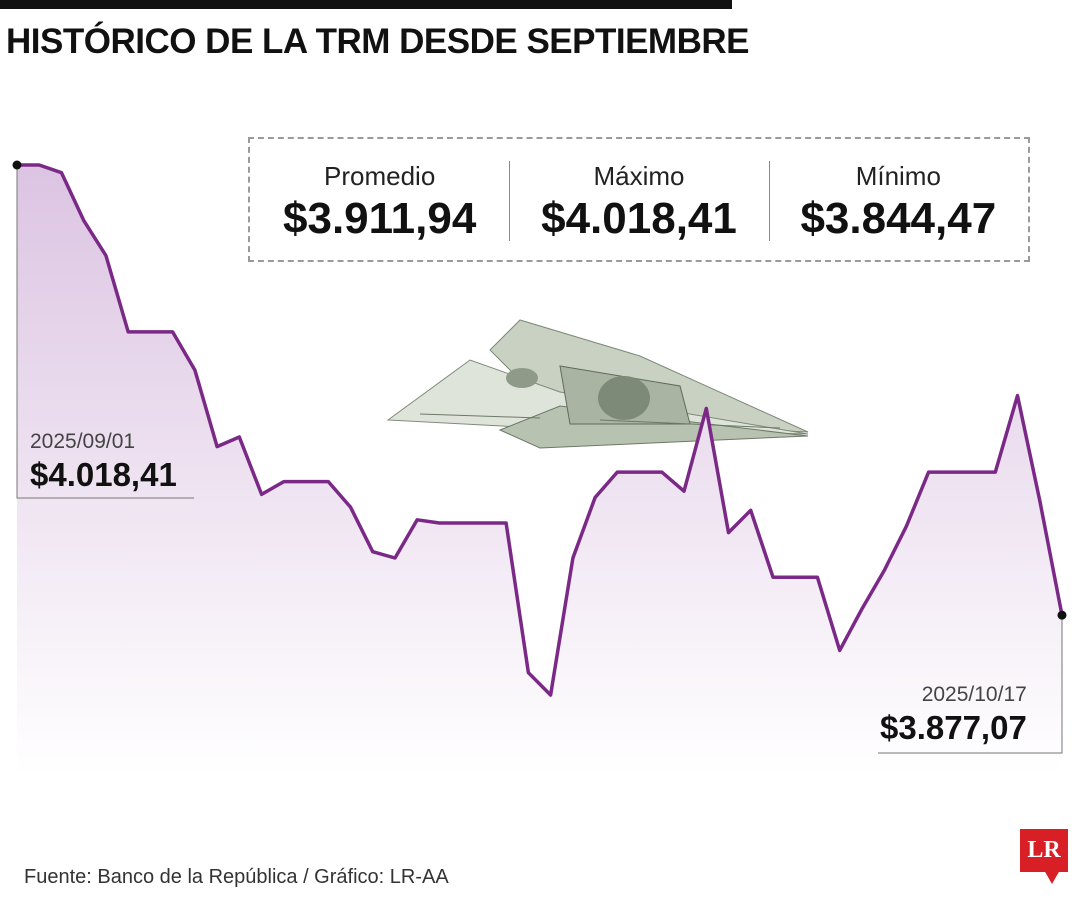 The width and height of the screenshot is (1080, 900). I want to click on stat-max: Máximo $4.018,41, so click(638, 199).